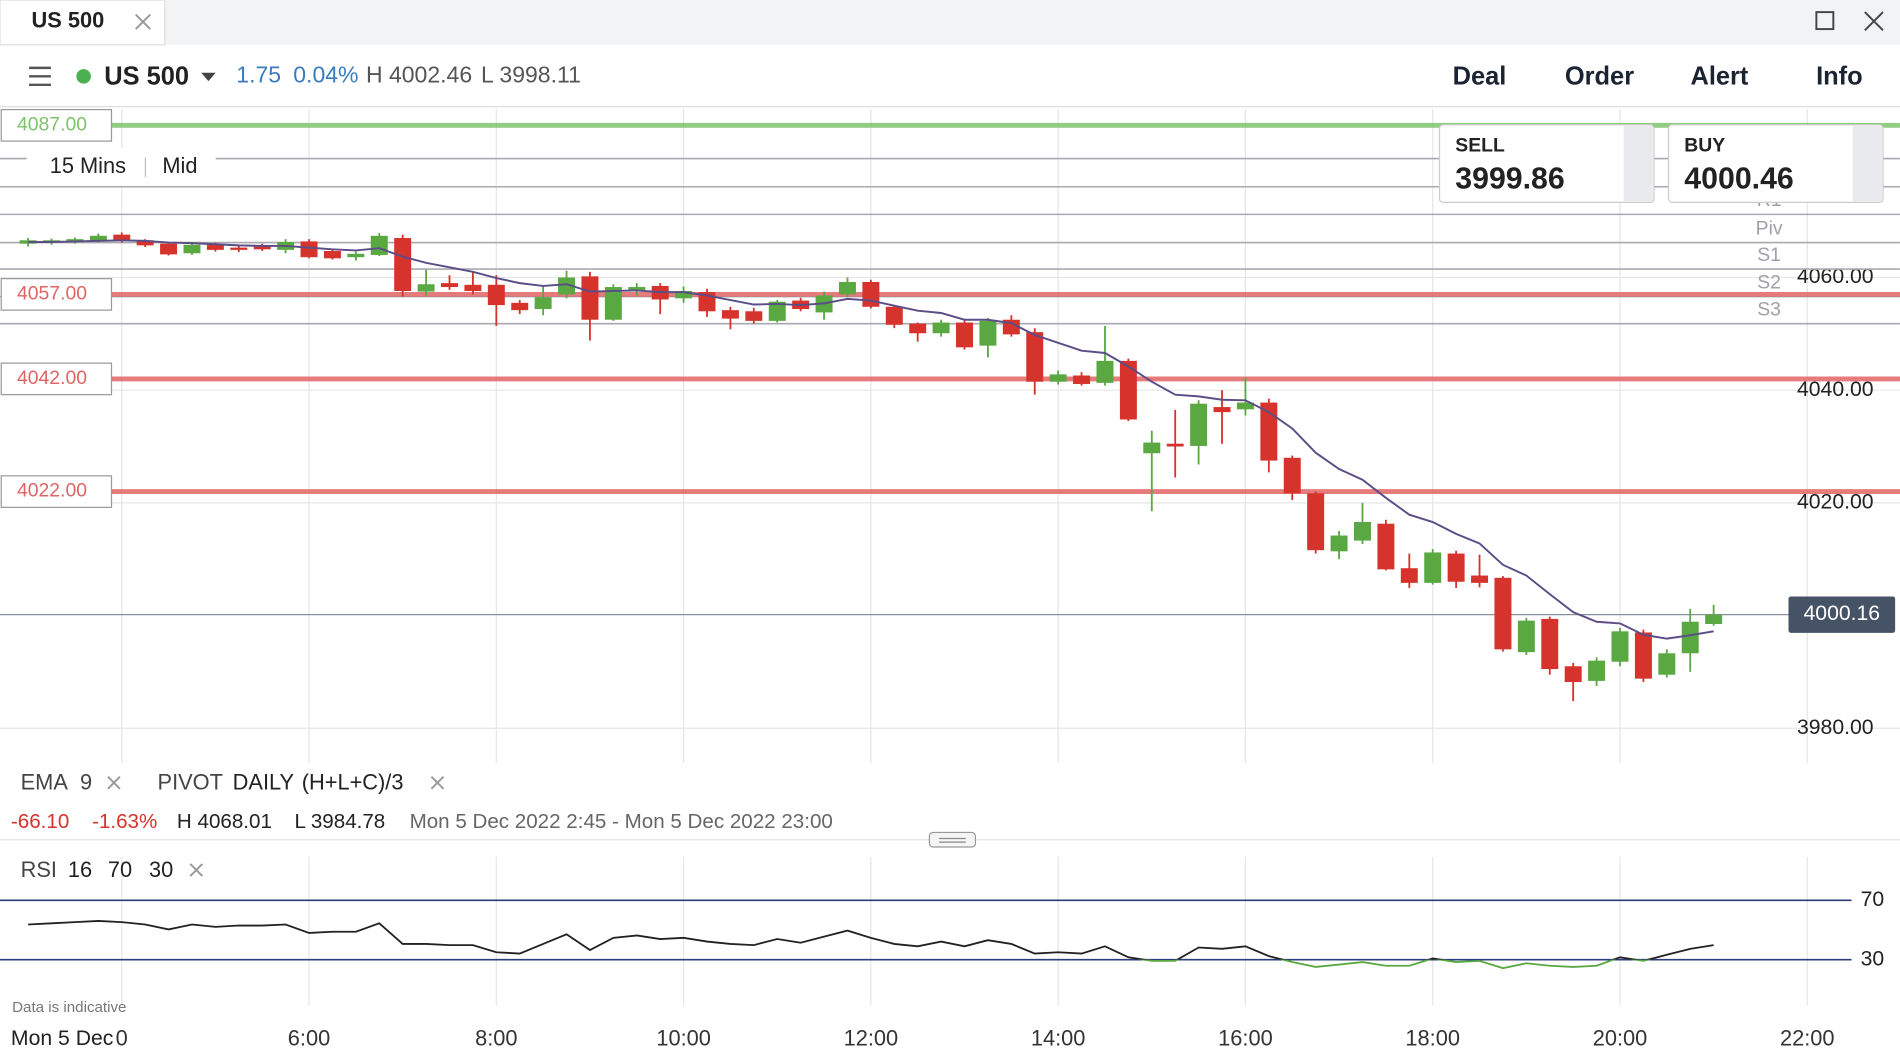 The image size is (1900, 1056). What do you see at coordinates (1769, 228) in the screenshot?
I see `pivot-label: Piv` at bounding box center [1769, 228].